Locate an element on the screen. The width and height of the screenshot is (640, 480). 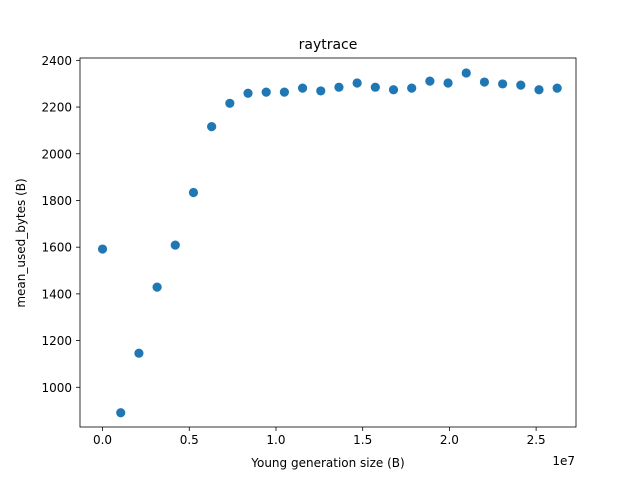
x-axis-offset-text: 1e7 is located at coordinates (563, 461).